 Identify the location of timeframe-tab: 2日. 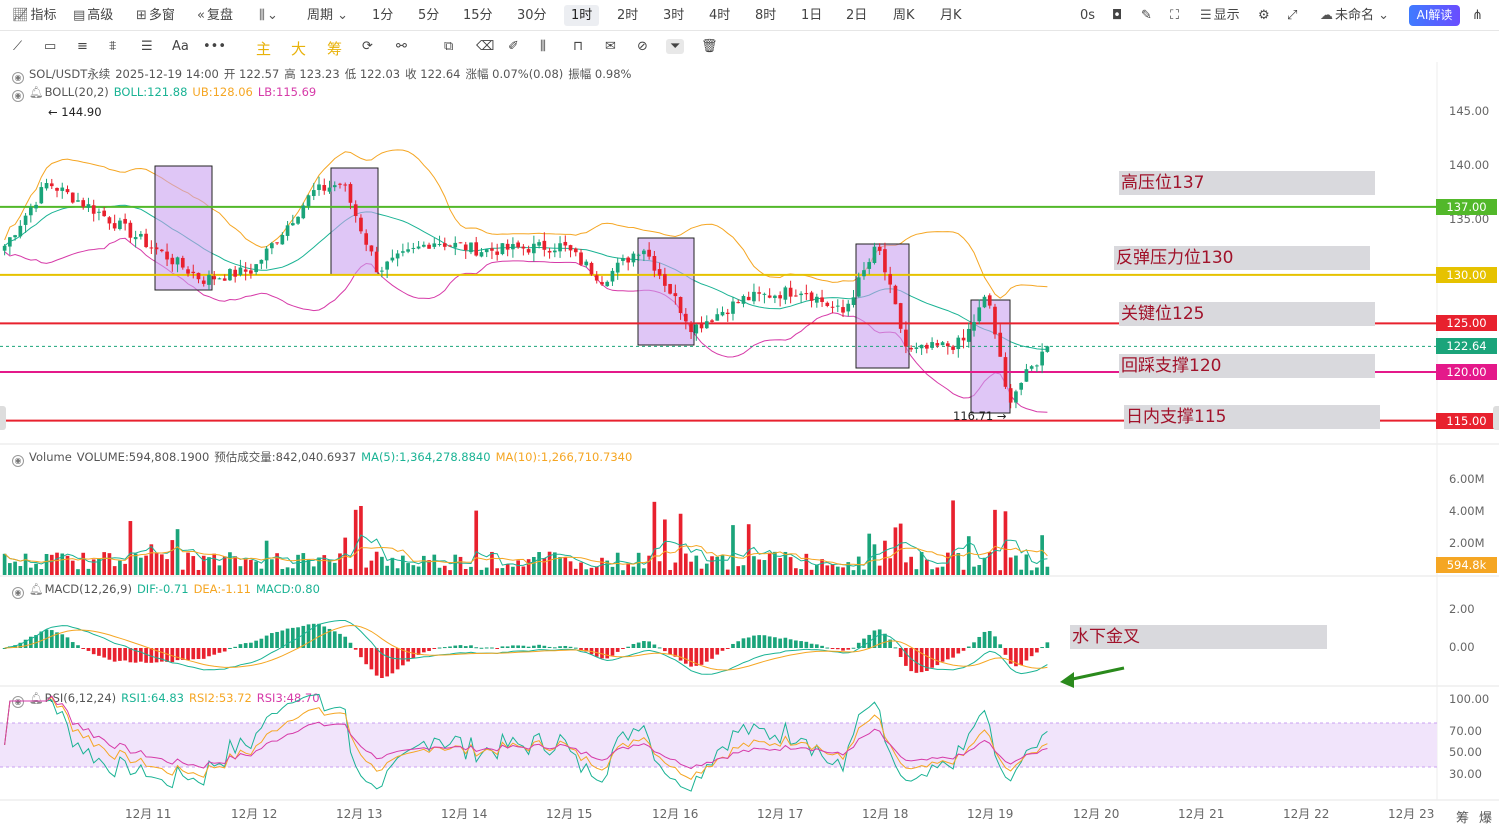
(857, 15).